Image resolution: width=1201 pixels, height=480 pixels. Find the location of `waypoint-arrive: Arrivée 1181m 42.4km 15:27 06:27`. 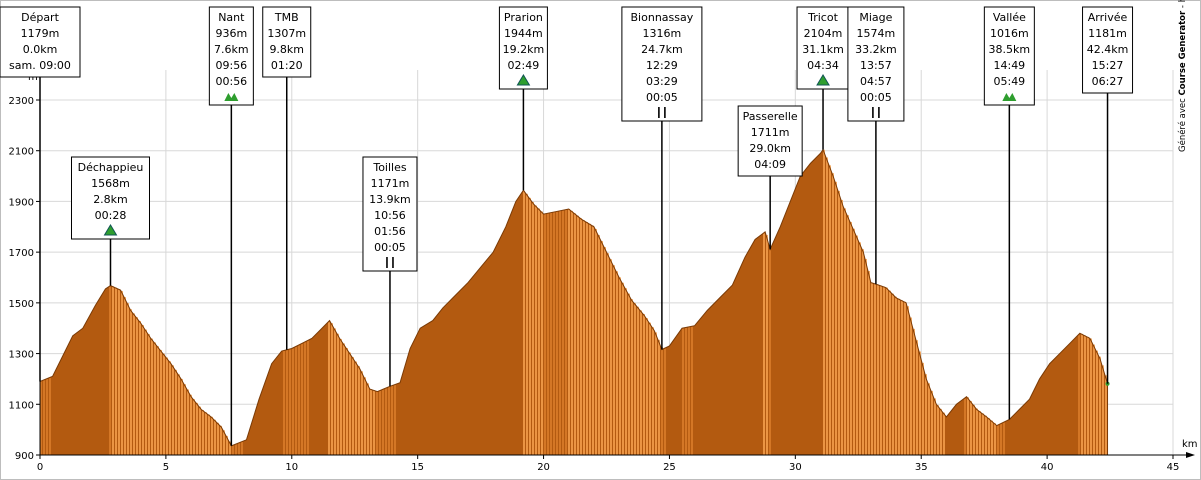

waypoint-arrive: Arrivée 1181m 42.4km 15:27 06:27 is located at coordinates (1108, 195).